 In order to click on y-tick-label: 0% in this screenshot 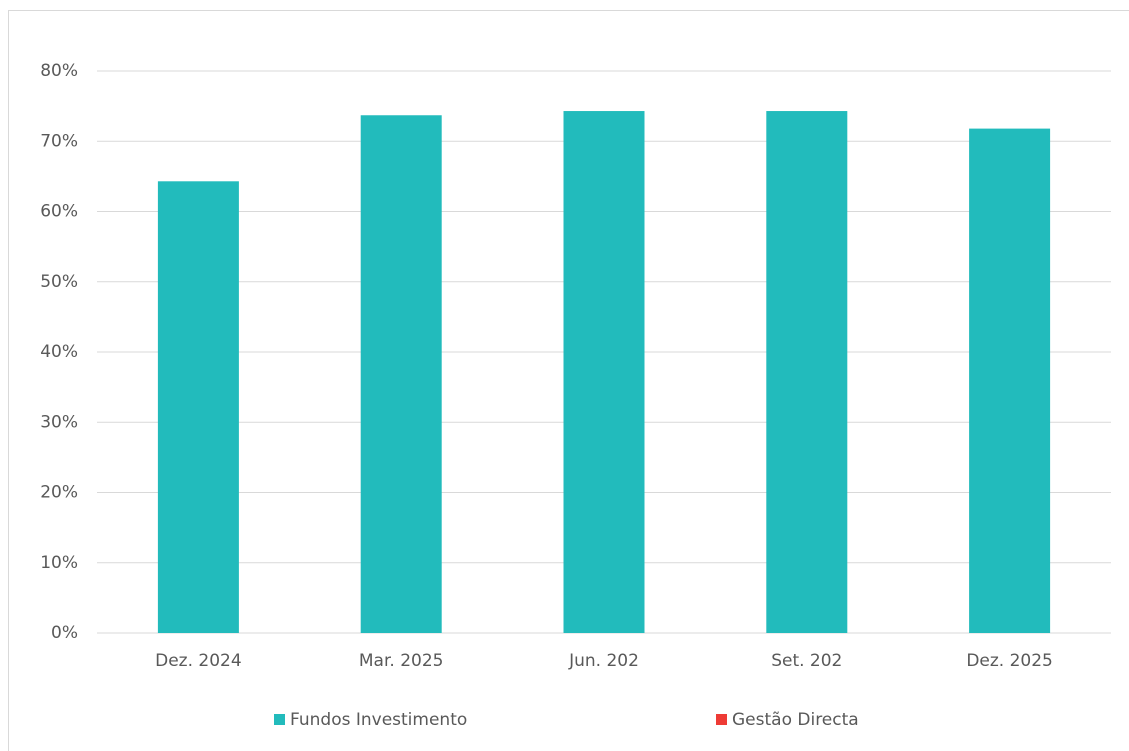, I will do `click(64, 633)`.